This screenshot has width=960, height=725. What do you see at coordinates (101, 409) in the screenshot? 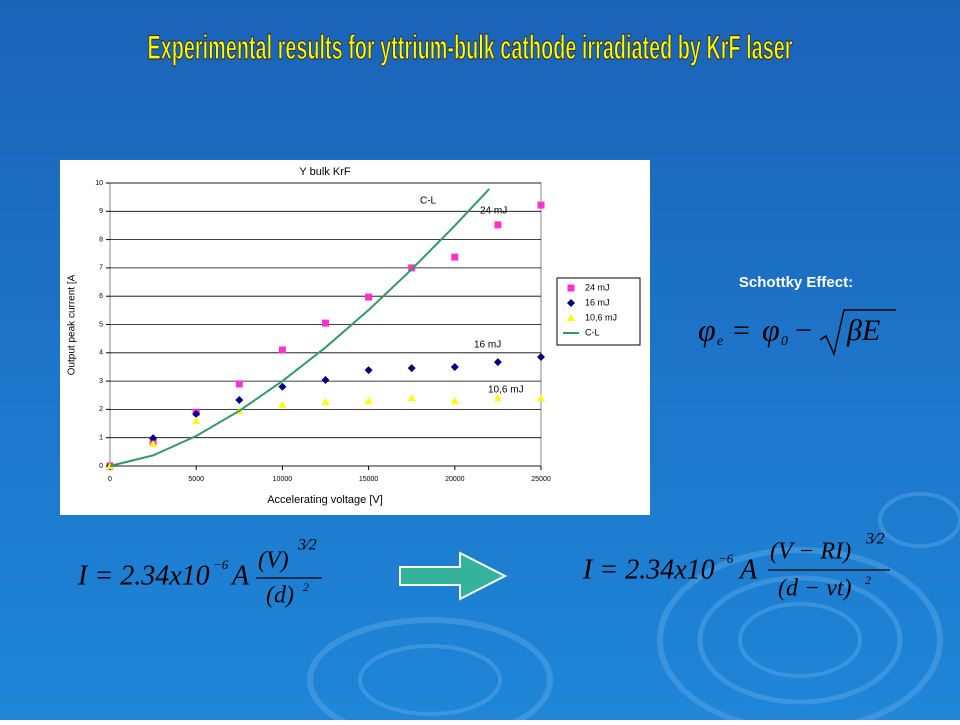
I see `y-tick-label: 2` at bounding box center [101, 409].